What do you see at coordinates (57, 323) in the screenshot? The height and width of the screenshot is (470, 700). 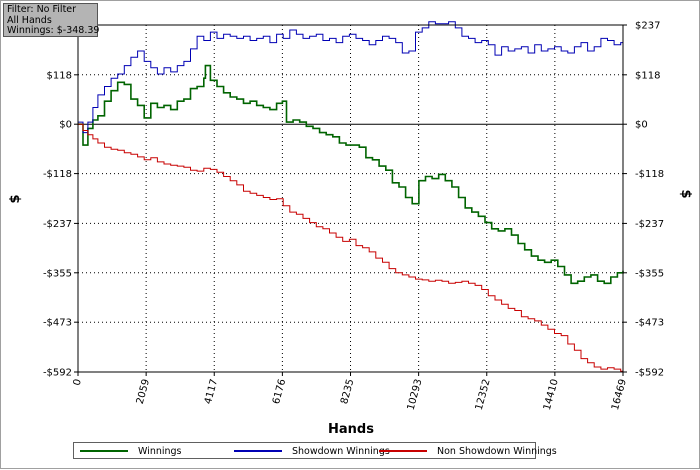 I see `y-tick-label-left: -$473` at bounding box center [57, 323].